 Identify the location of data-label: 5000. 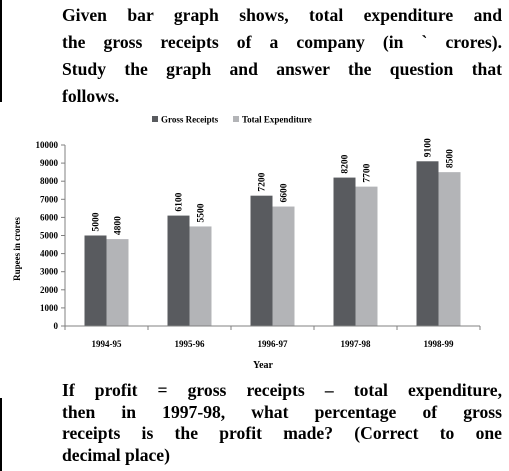
(97, 221).